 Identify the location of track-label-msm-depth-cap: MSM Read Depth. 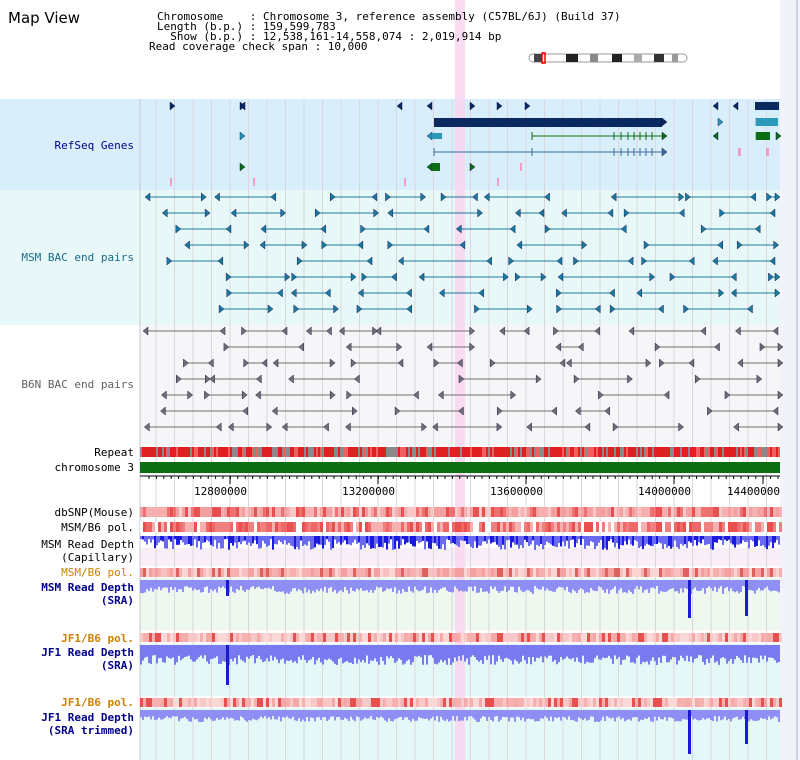
(87, 544).